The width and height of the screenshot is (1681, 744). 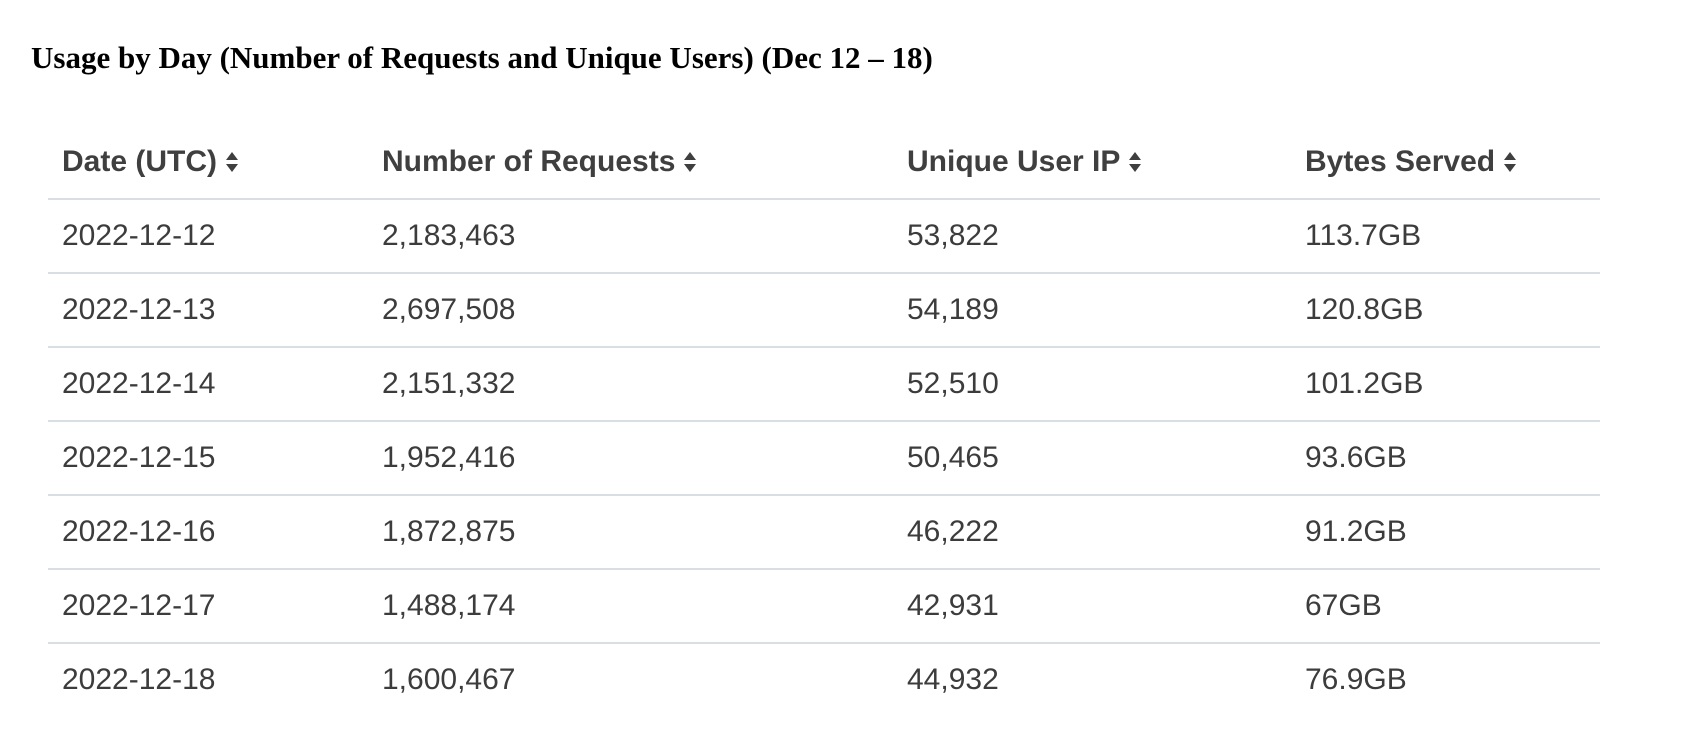 I want to click on cell-bytes: 113.7GB, so click(x=1445, y=236).